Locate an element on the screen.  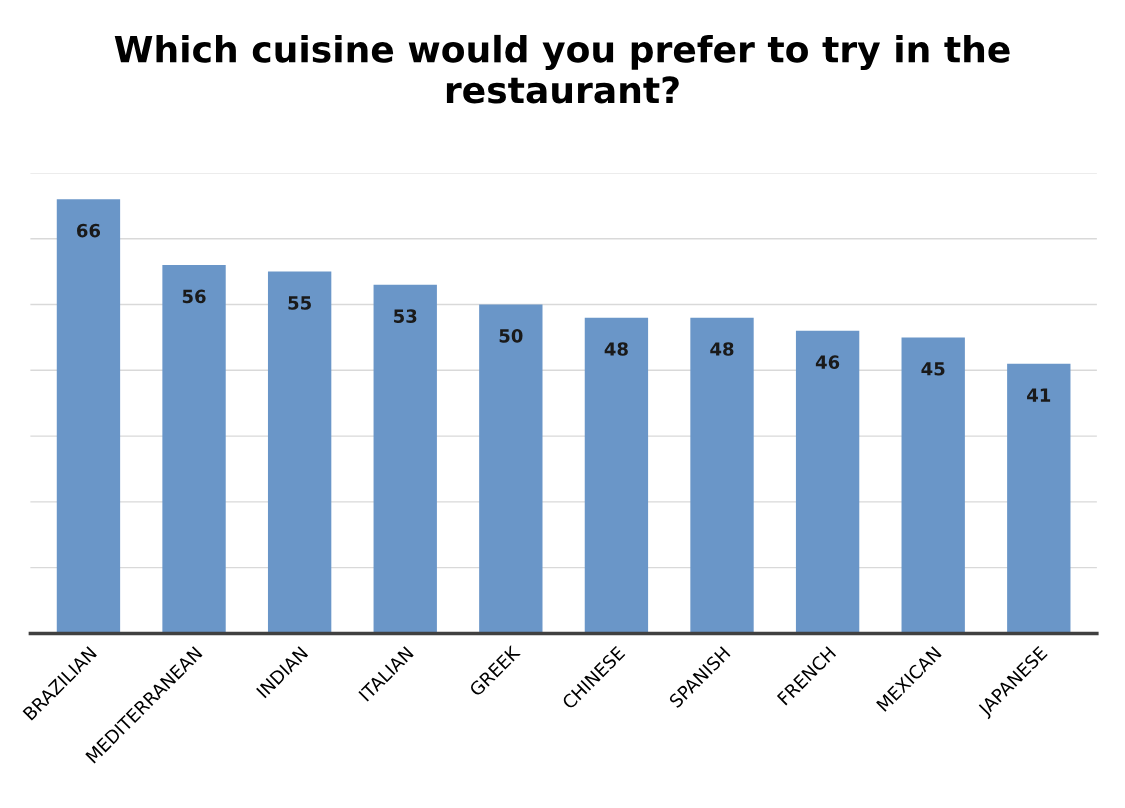
data-label: 45 is located at coordinates (933, 369).